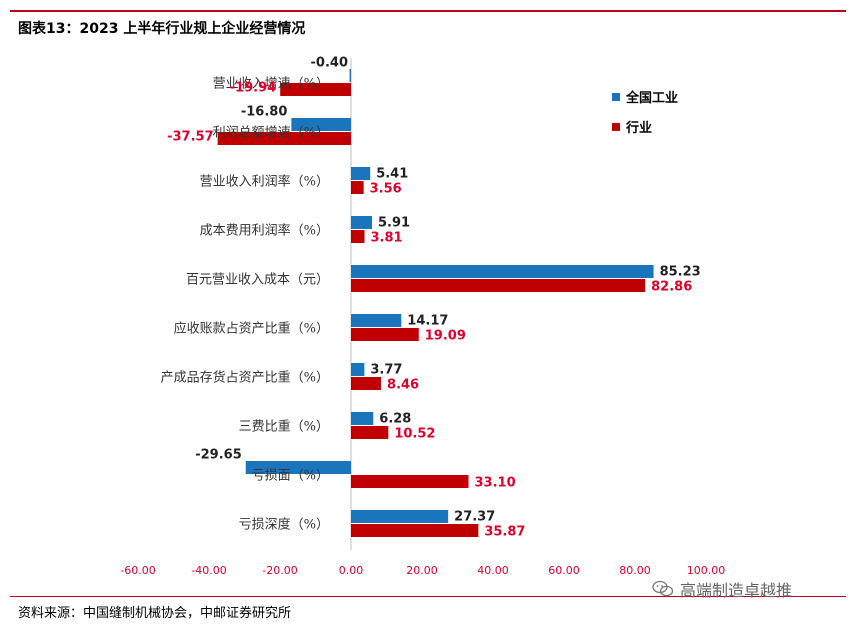  What do you see at coordinates (495, 483) in the screenshot?
I see `value-label-sector-8: 33.10` at bounding box center [495, 483].